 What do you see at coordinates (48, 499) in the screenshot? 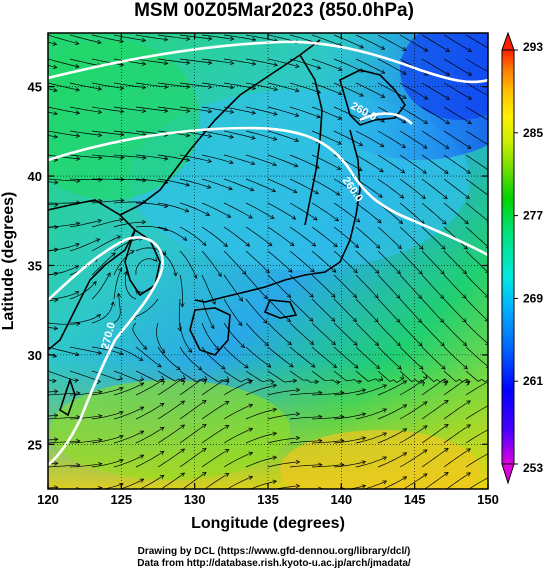
I see `x-tick-label: 120` at bounding box center [48, 499].